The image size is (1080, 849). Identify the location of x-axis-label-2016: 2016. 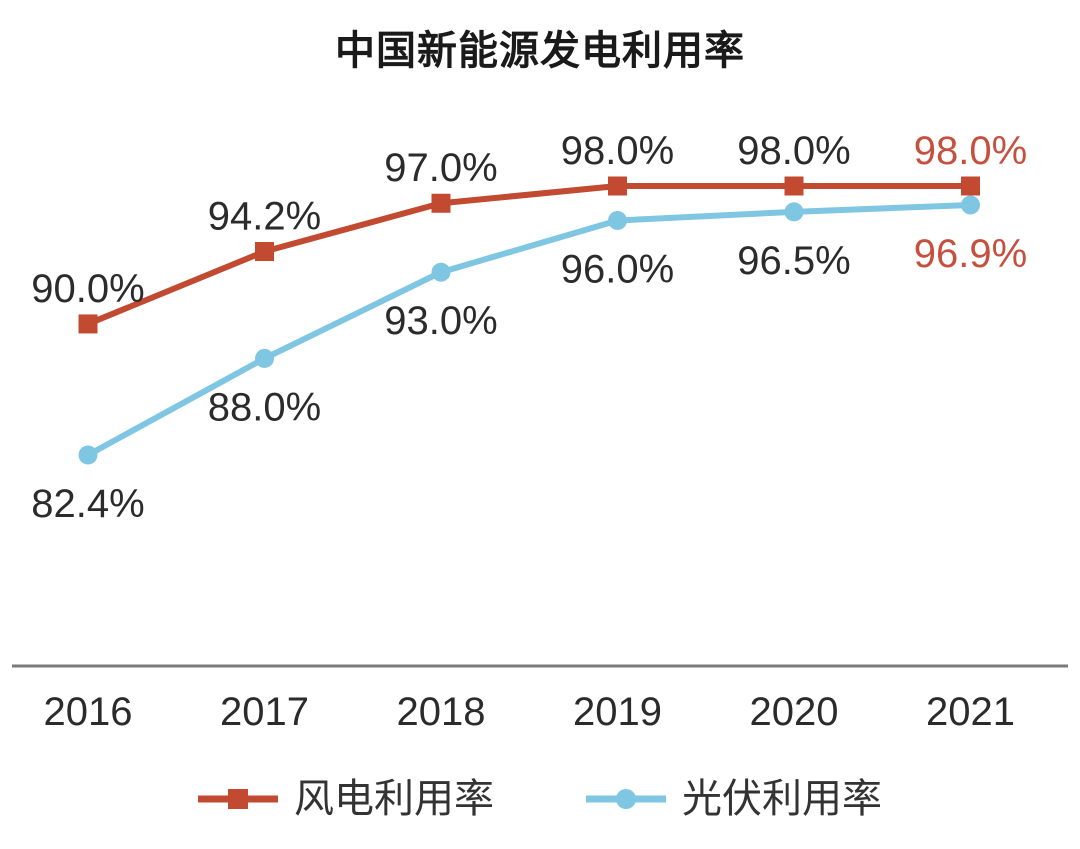
(88, 712).